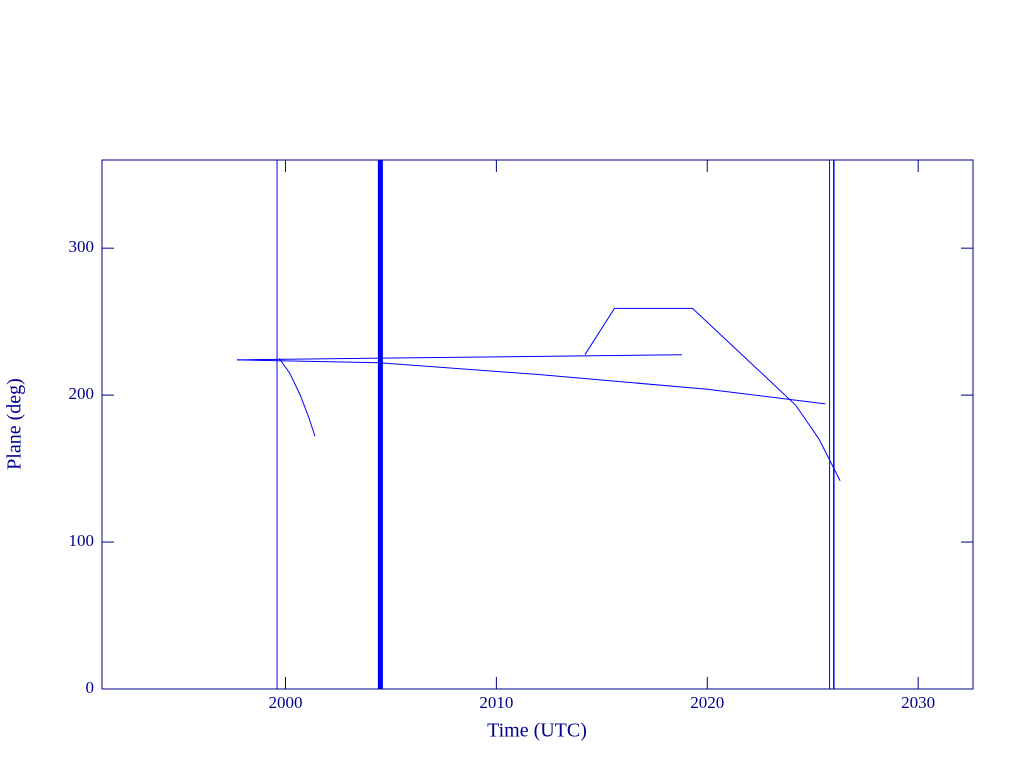 The image size is (1024, 768). Describe the element at coordinates (82, 393) in the screenshot. I see `y-tick-label: 200` at that location.